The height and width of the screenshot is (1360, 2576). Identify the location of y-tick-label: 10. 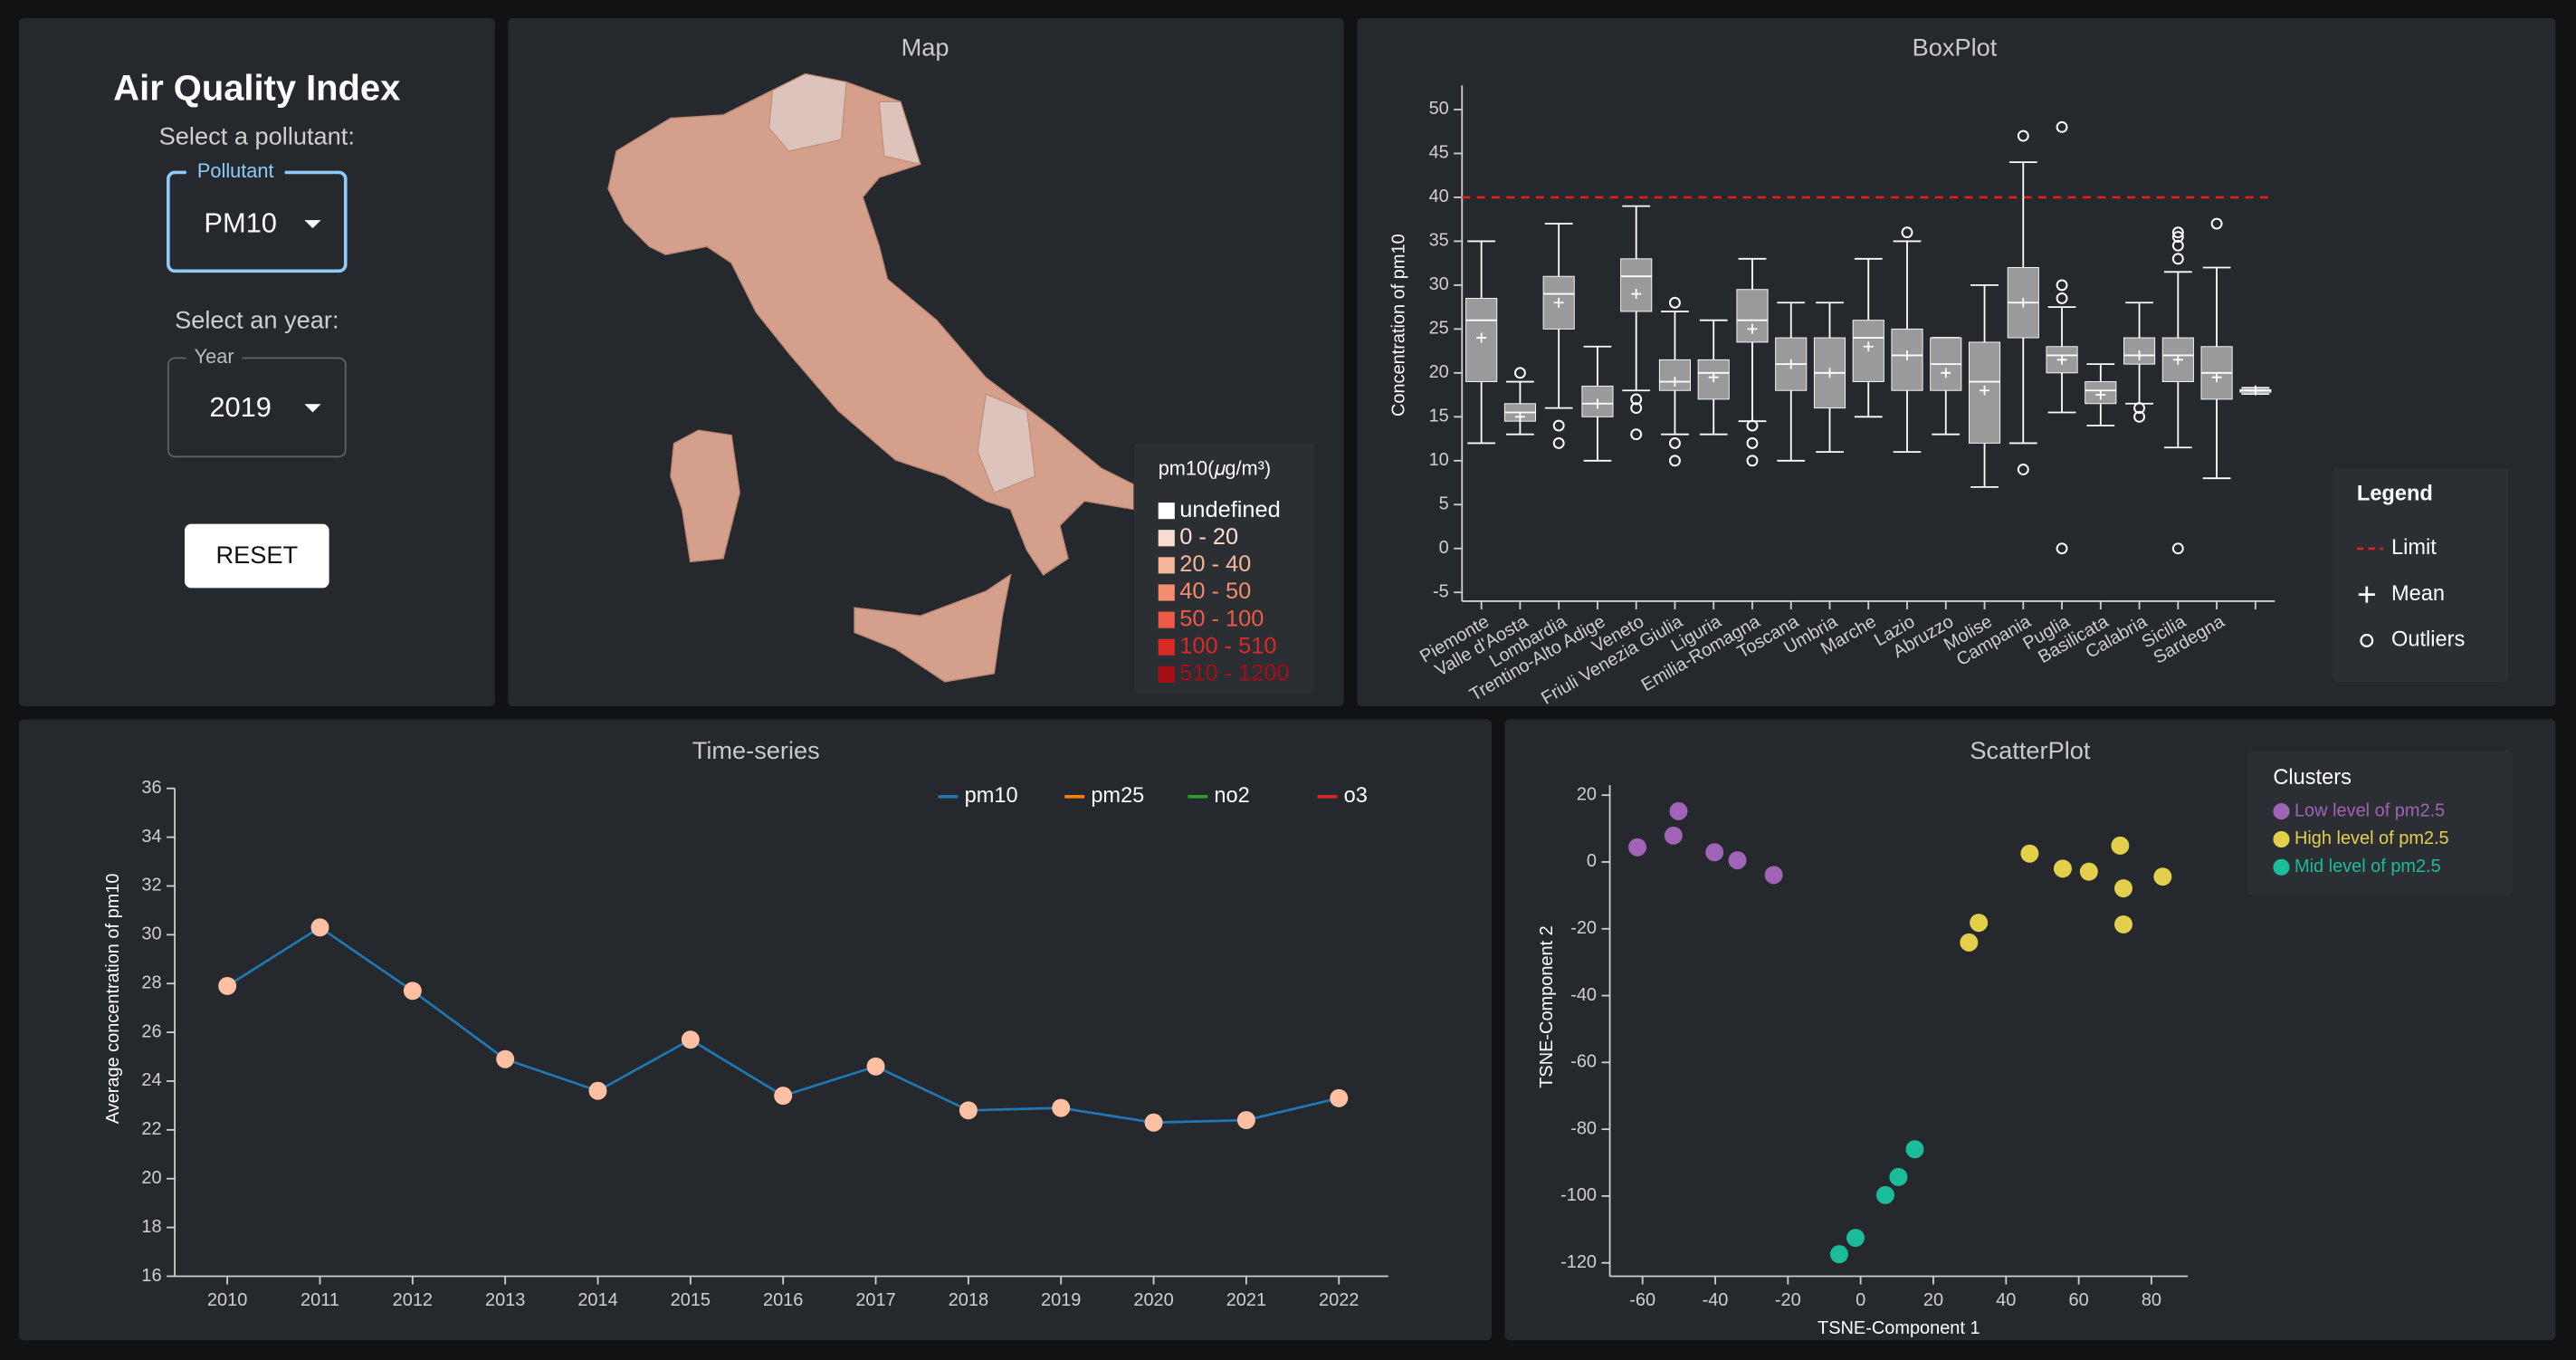
(1439, 460).